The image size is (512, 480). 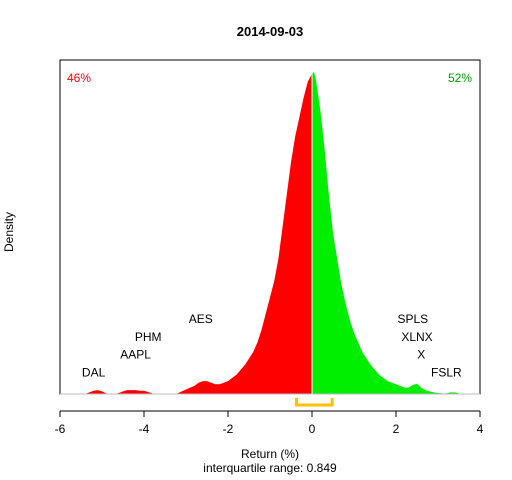 What do you see at coordinates (460, 78) in the screenshot?
I see `pct-positive-label: 52%` at bounding box center [460, 78].